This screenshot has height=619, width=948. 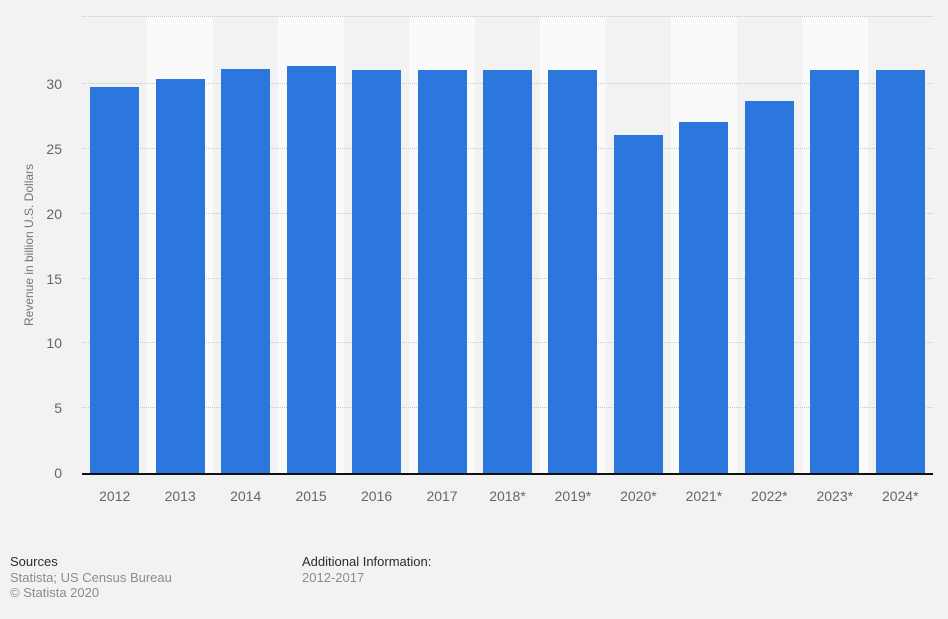 I want to click on x-tick-2021*: 2021*, so click(x=704, y=496).